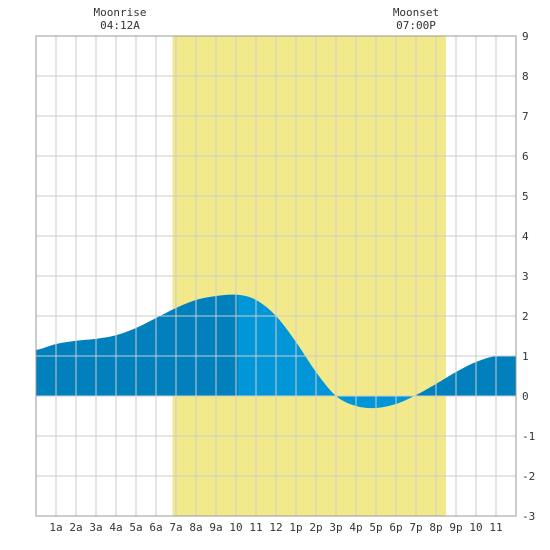  What do you see at coordinates (528, 436) in the screenshot?
I see `y-tick-label: -1` at bounding box center [528, 436].